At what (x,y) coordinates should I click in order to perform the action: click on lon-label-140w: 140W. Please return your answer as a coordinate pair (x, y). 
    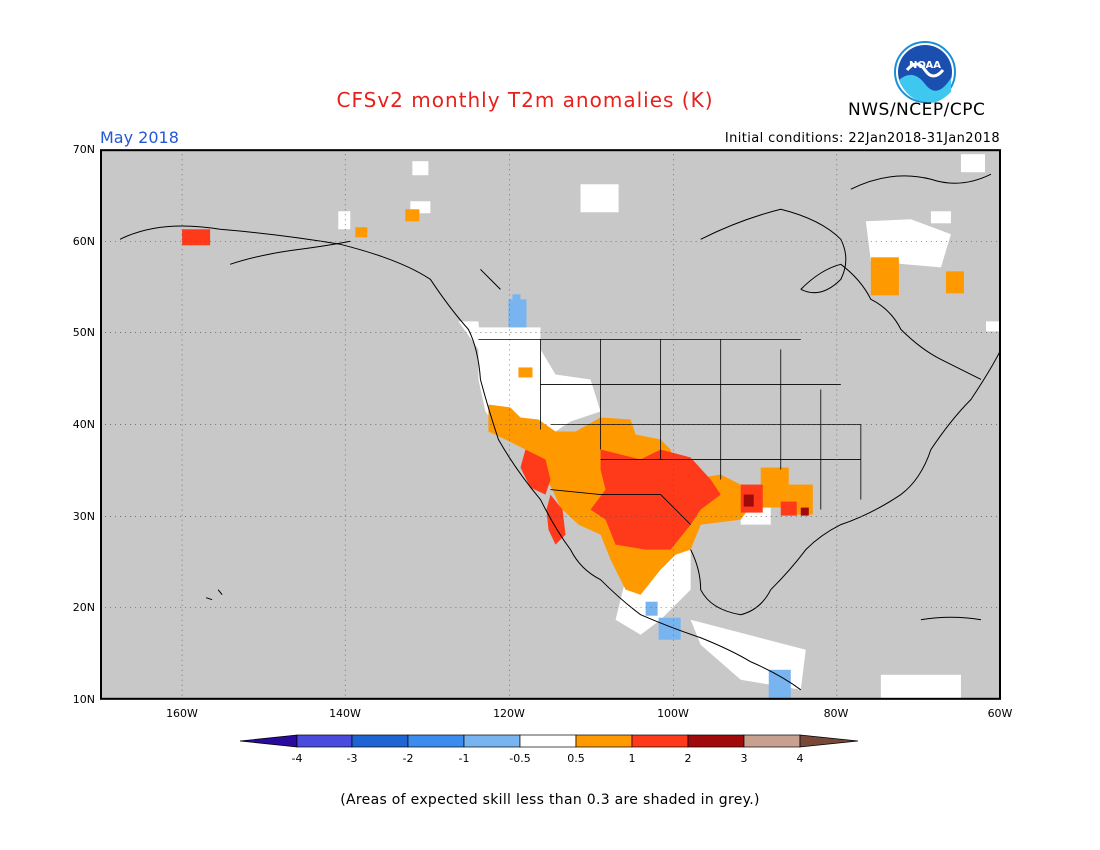
    Looking at the image, I should click on (345, 713).